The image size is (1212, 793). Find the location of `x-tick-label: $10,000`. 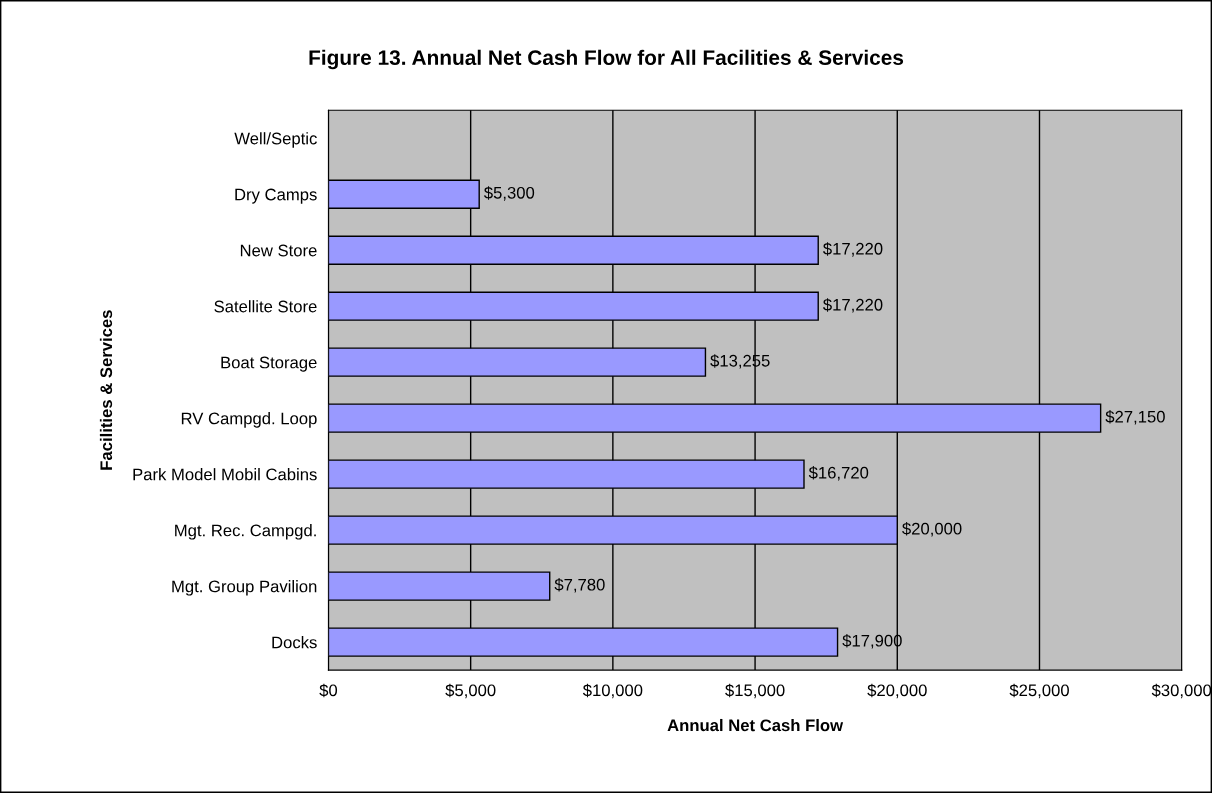

x-tick-label: $10,000 is located at coordinates (612, 691).